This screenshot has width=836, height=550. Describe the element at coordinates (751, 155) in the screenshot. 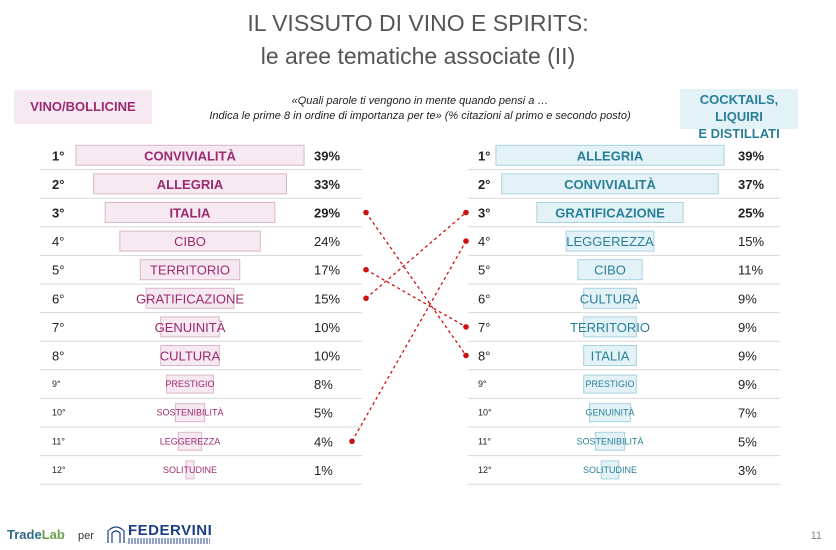

I see `right-value-label: 39%` at that location.